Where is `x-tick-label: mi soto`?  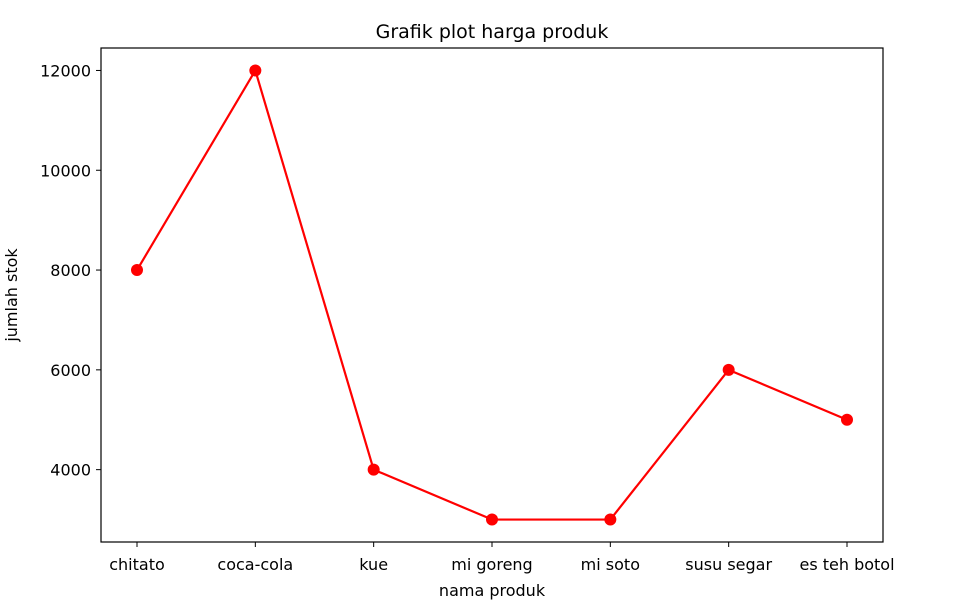 x-tick-label: mi soto is located at coordinates (610, 564).